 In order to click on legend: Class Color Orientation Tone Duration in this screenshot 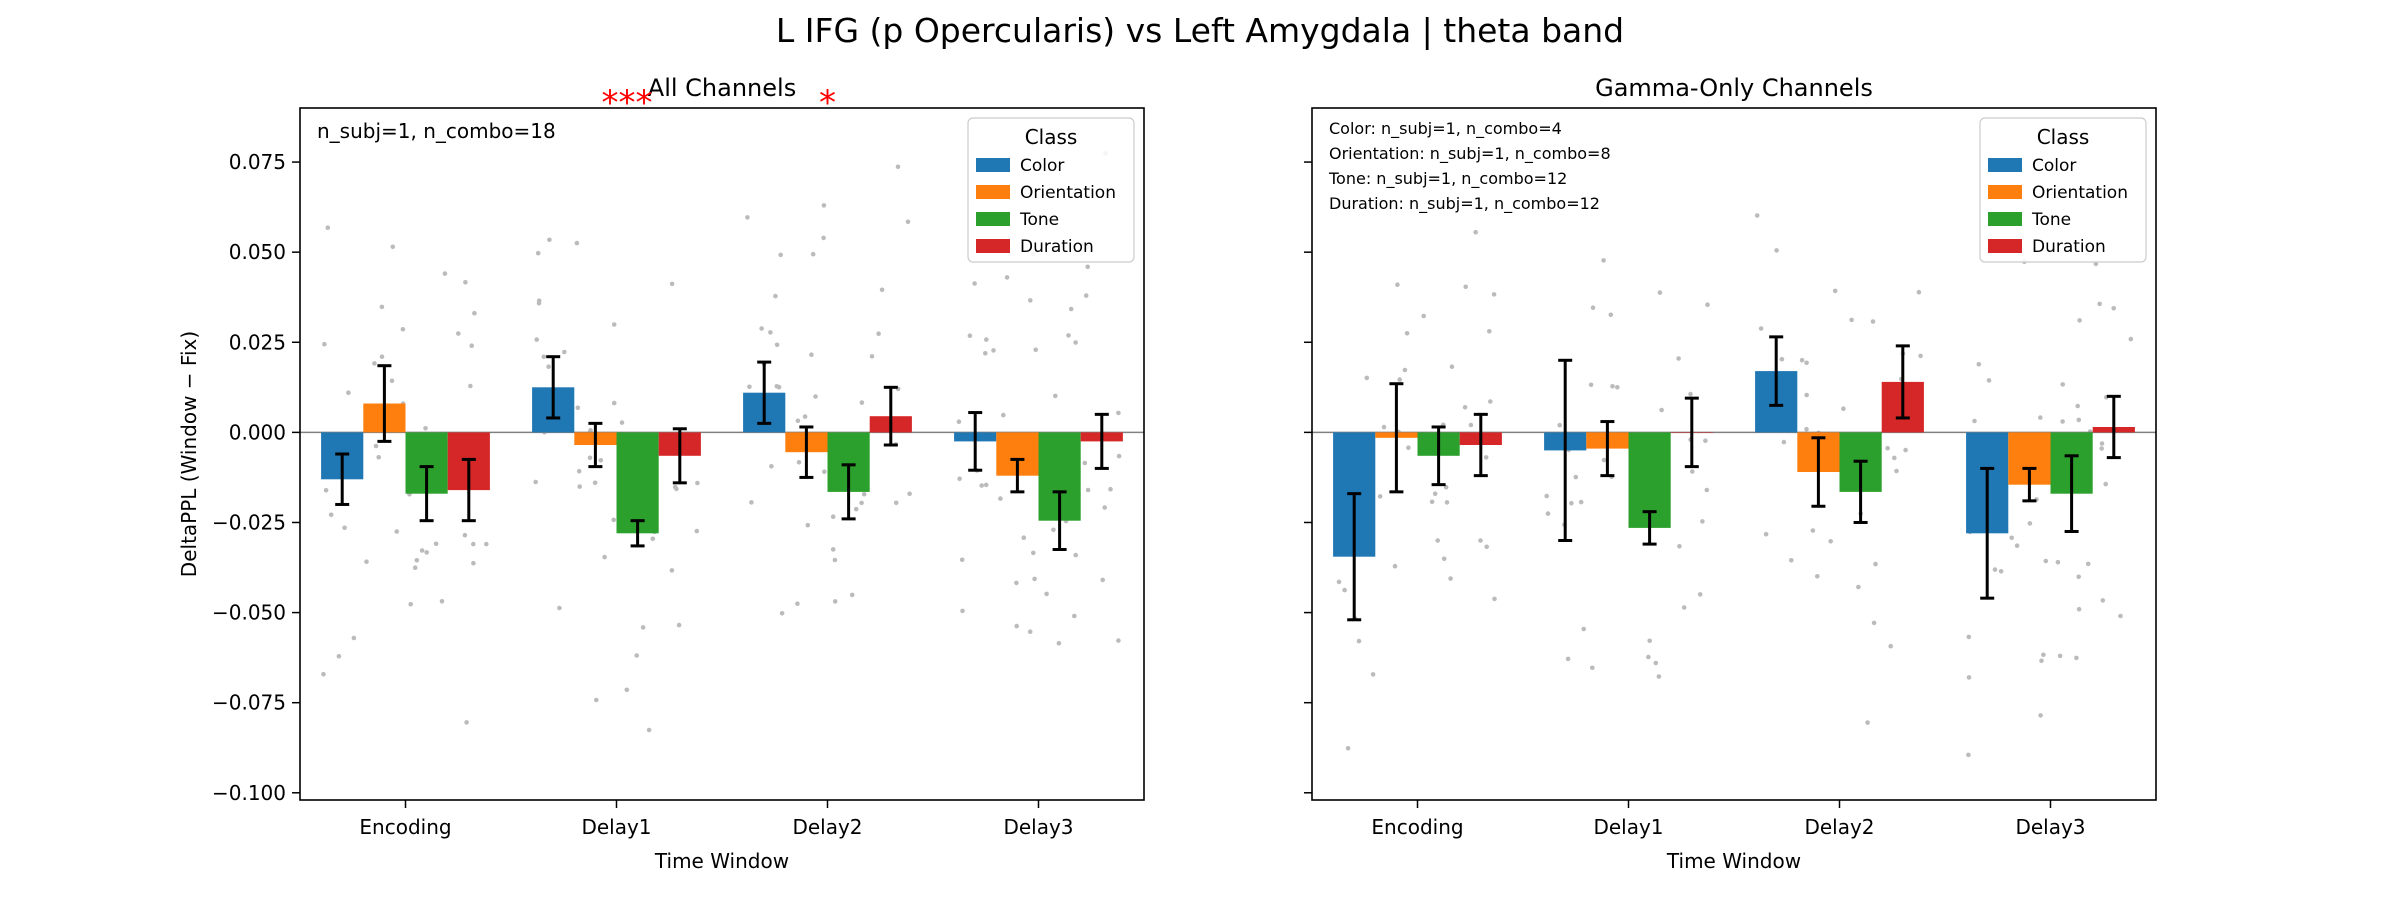, I will do `click(1051, 190)`.